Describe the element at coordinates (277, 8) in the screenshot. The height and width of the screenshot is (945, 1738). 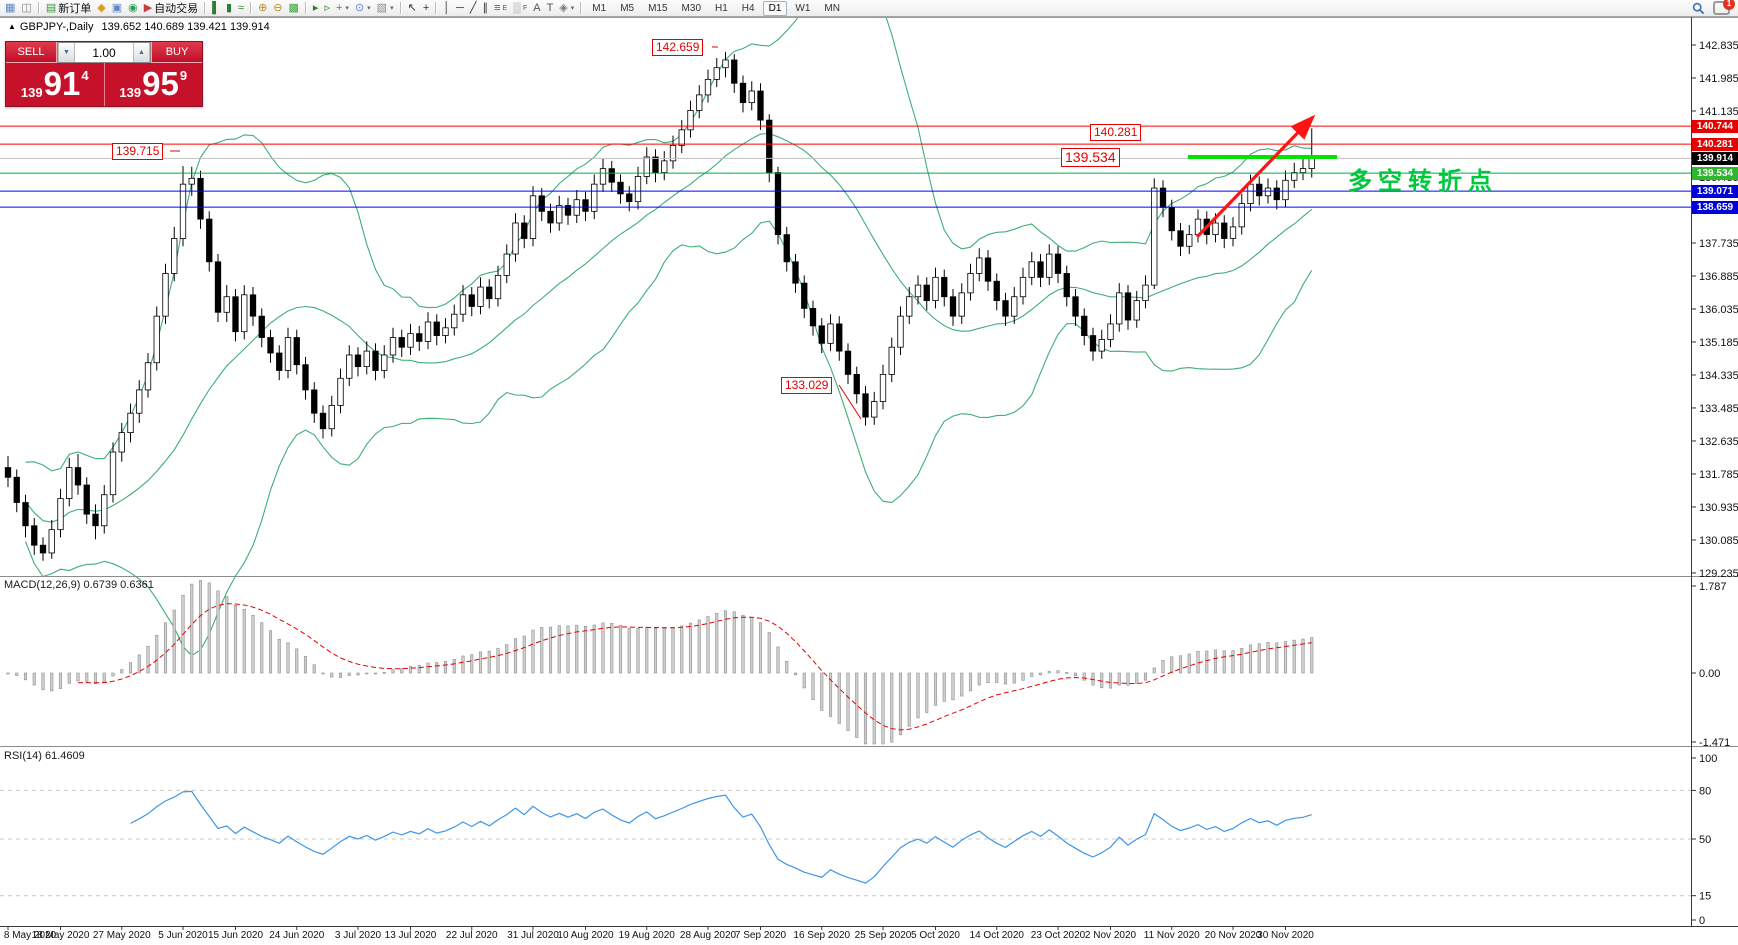
I see `zoom-out-button: ⊖` at that location.